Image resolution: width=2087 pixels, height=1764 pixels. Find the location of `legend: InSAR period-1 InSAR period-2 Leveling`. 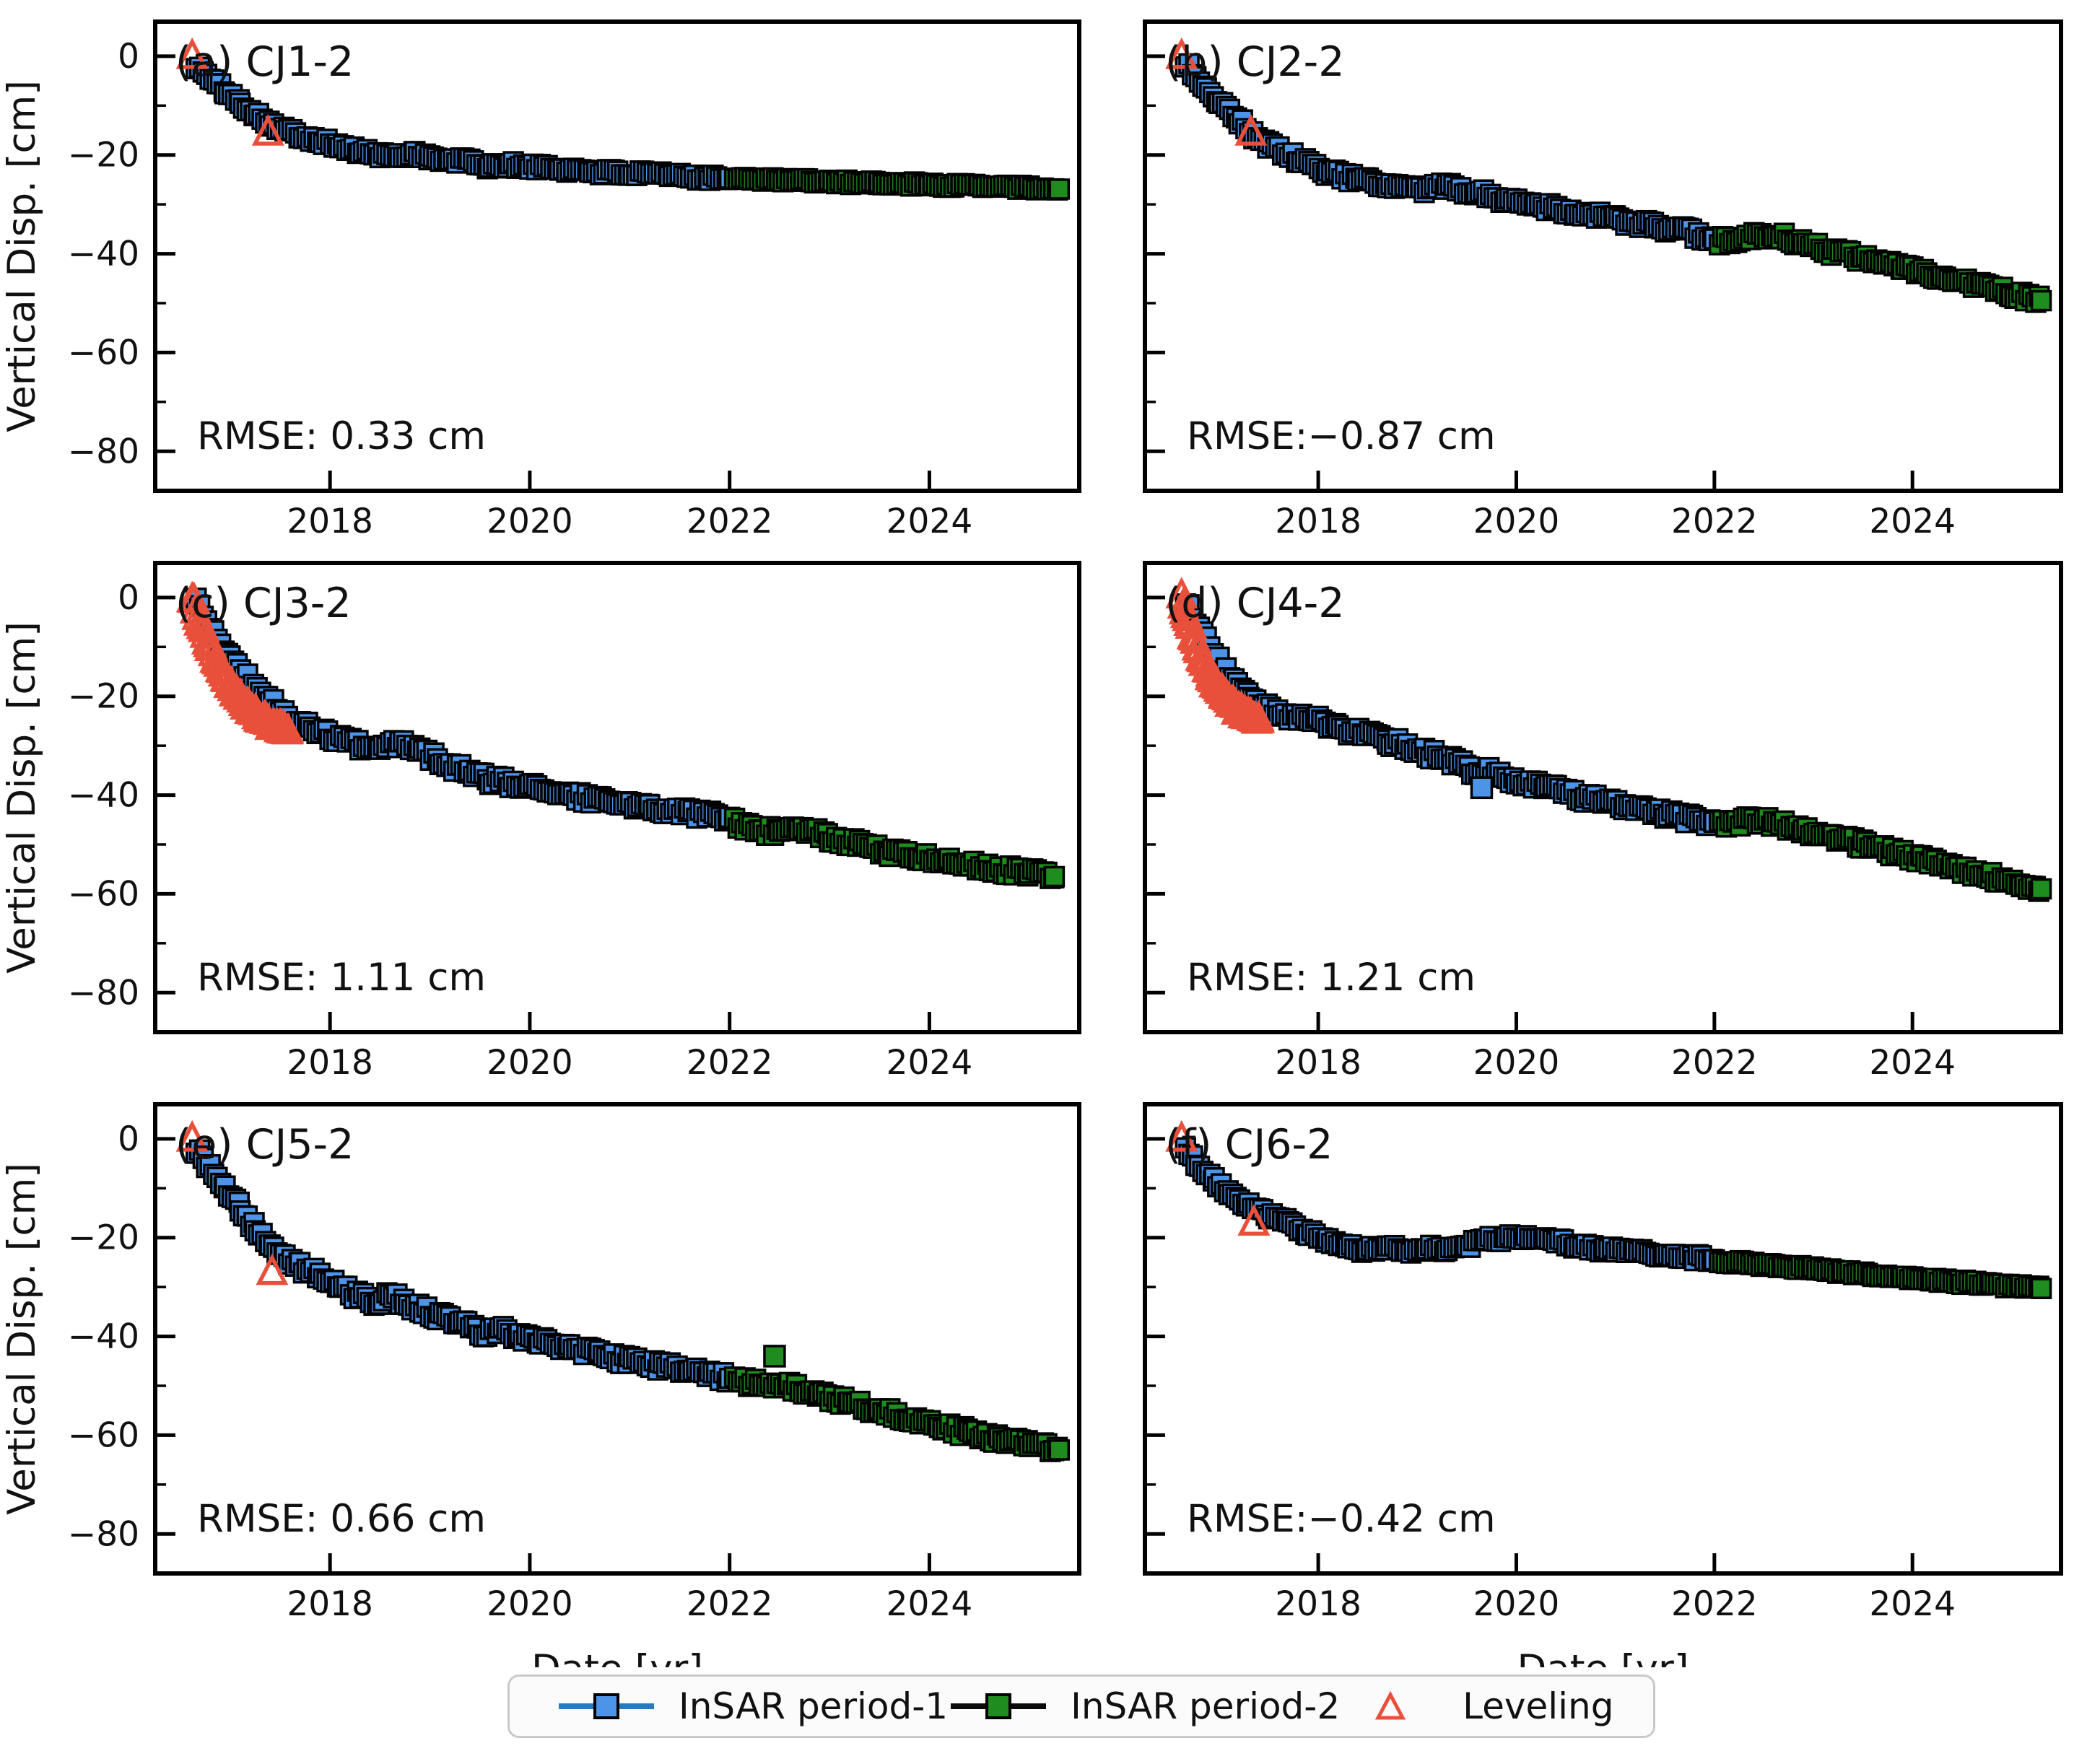

legend: InSAR period-1 InSAR period-2 Leveling is located at coordinates (1081, 1706).